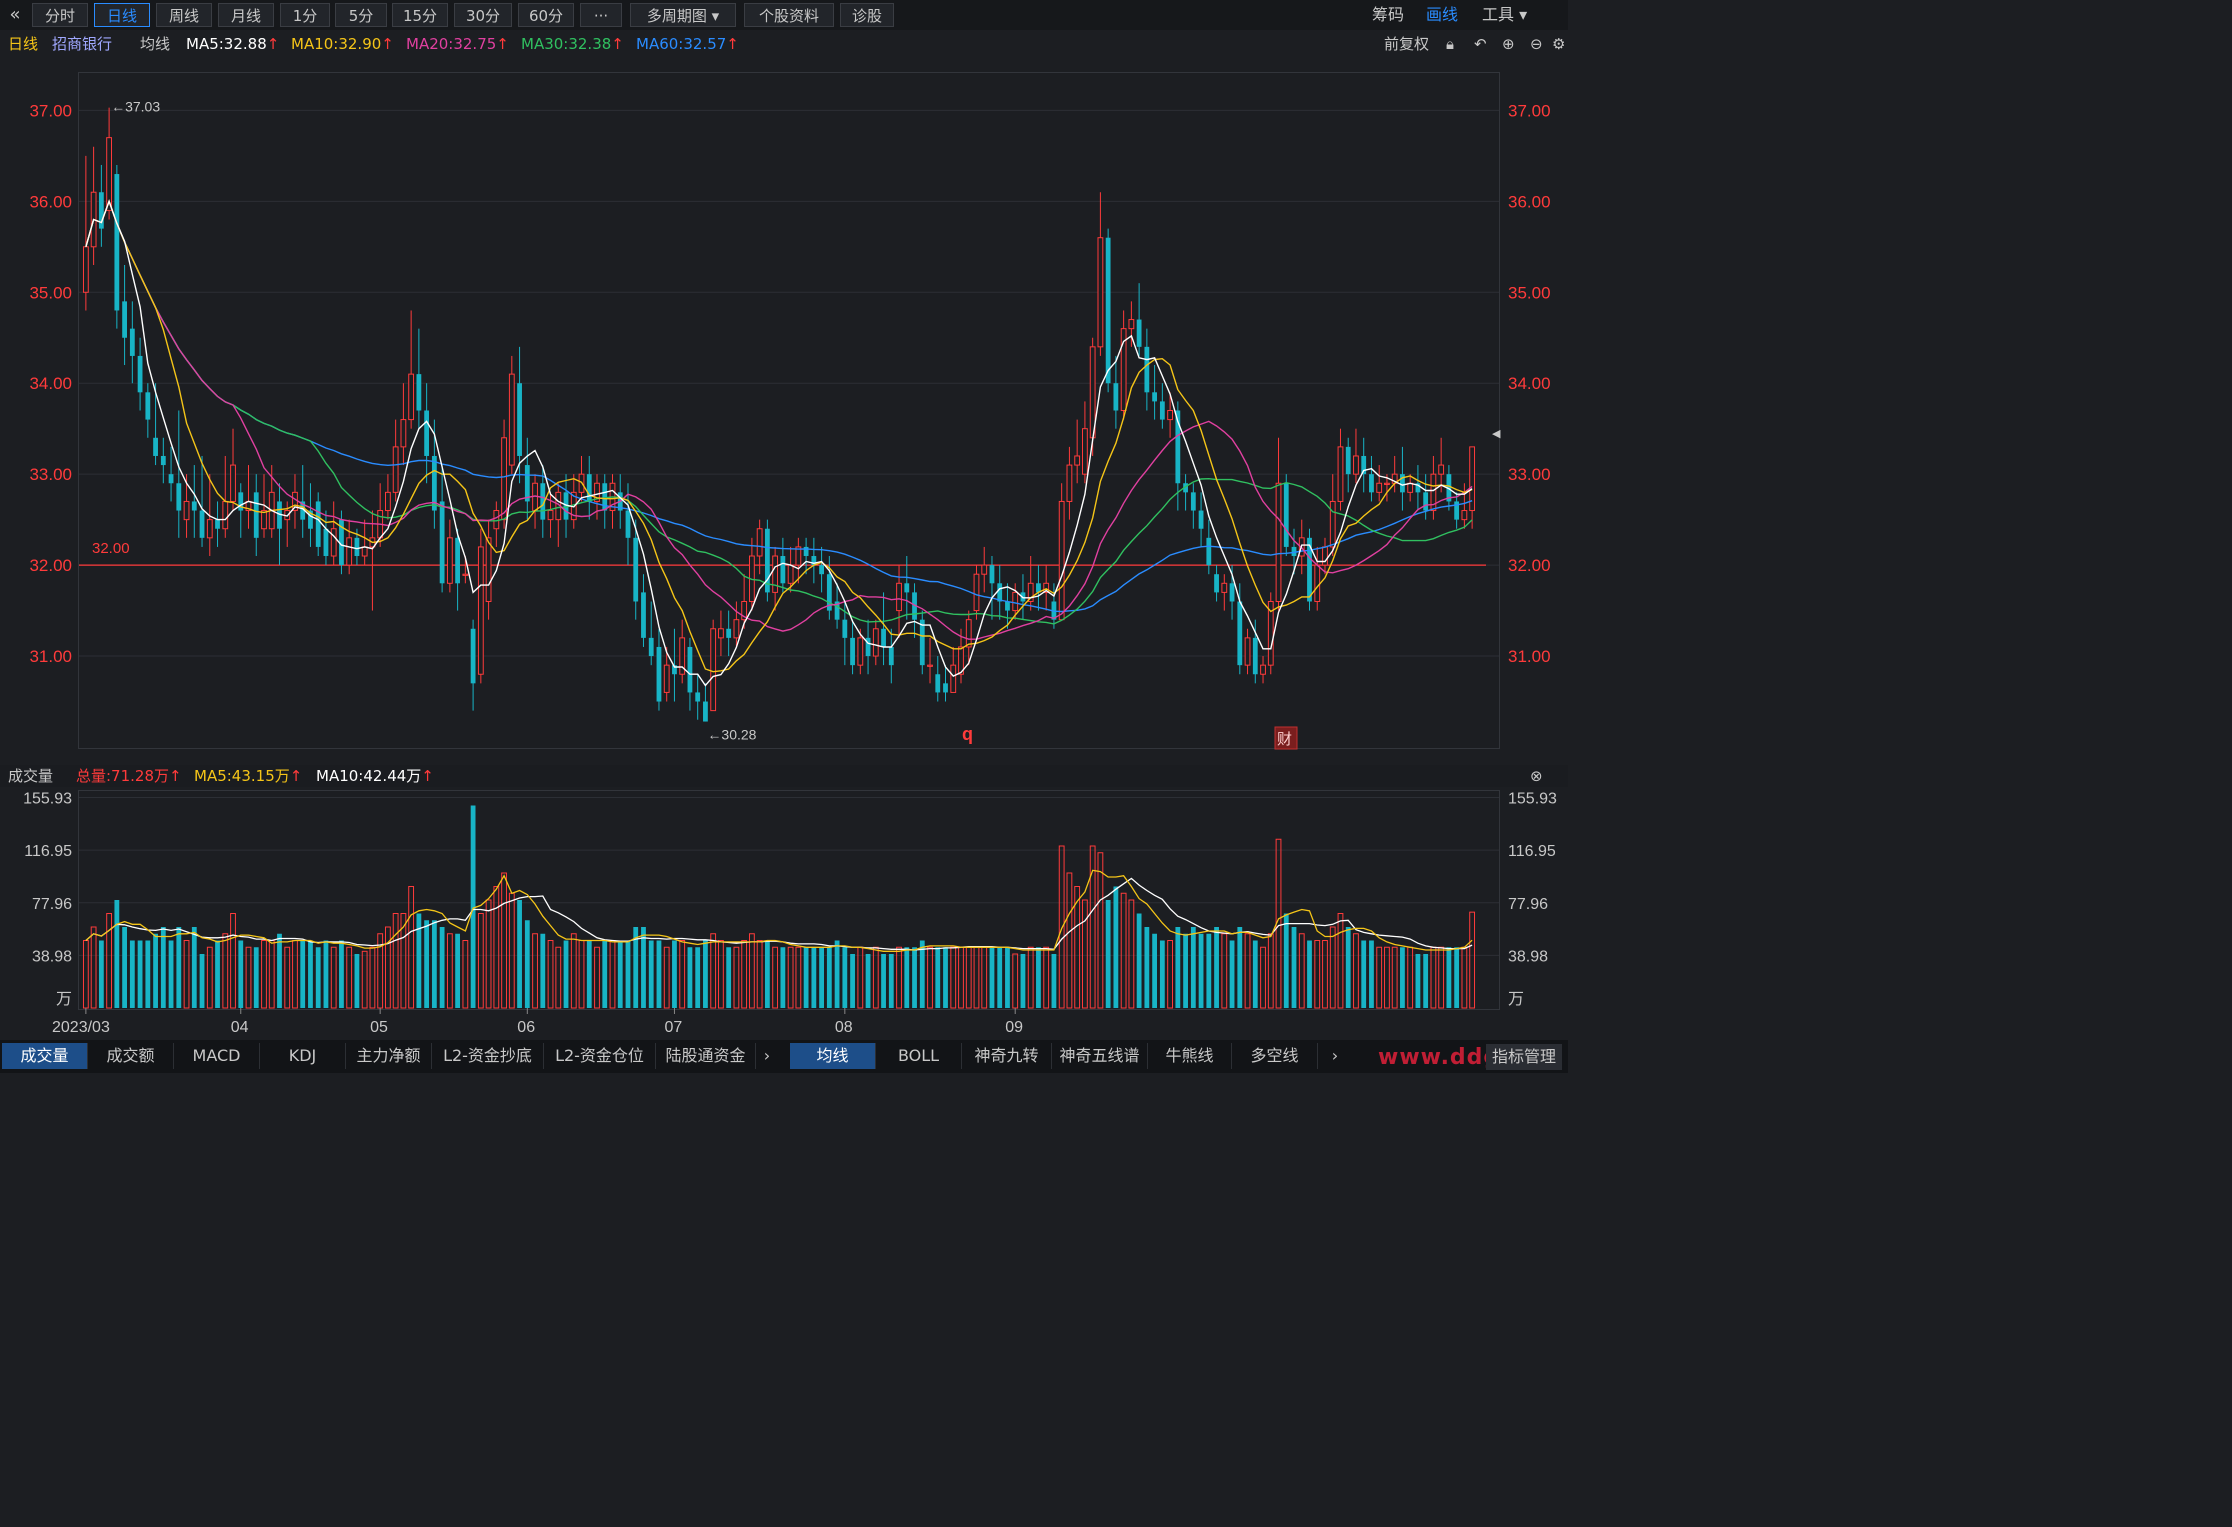  Describe the element at coordinates (246, 15) in the screenshot. I see `tab-3: 月线` at that location.